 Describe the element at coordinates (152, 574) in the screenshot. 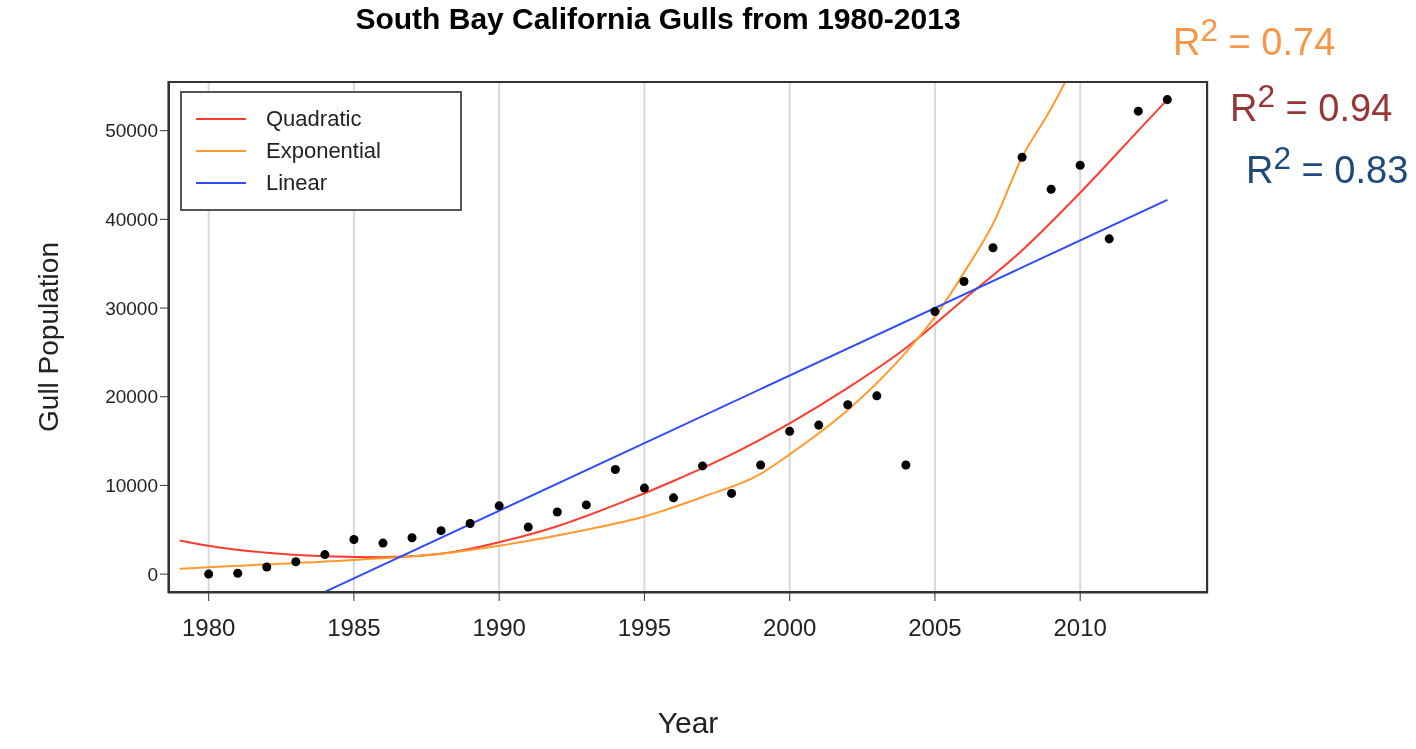

I see `y-tick-label: 0` at that location.